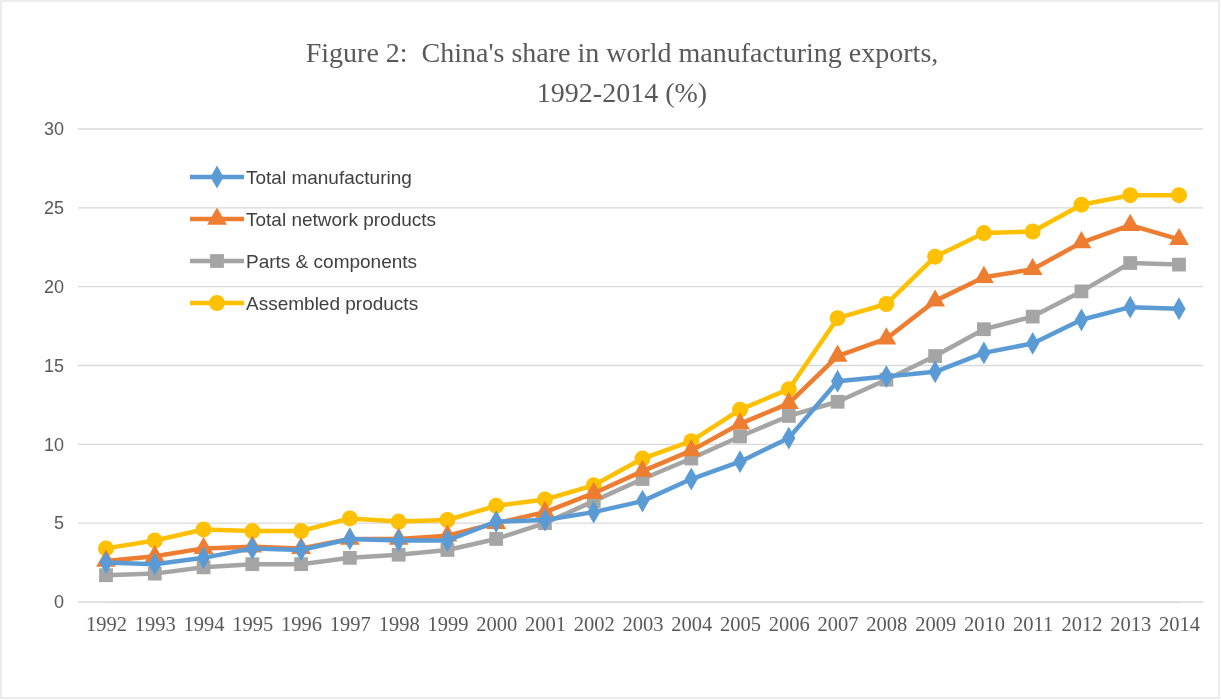  I want to click on legend-label: Parts & components, so click(332, 261).